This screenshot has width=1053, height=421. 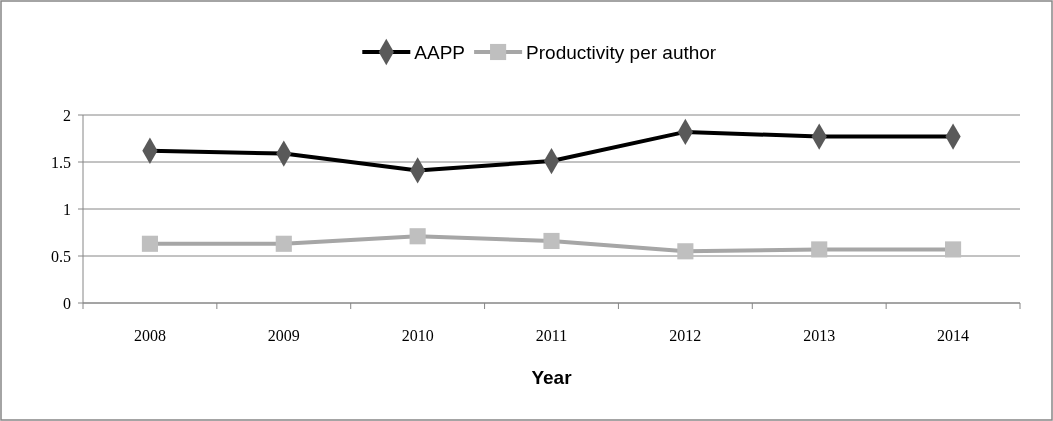 I want to click on y-tick-label: 0, so click(x=67, y=303).